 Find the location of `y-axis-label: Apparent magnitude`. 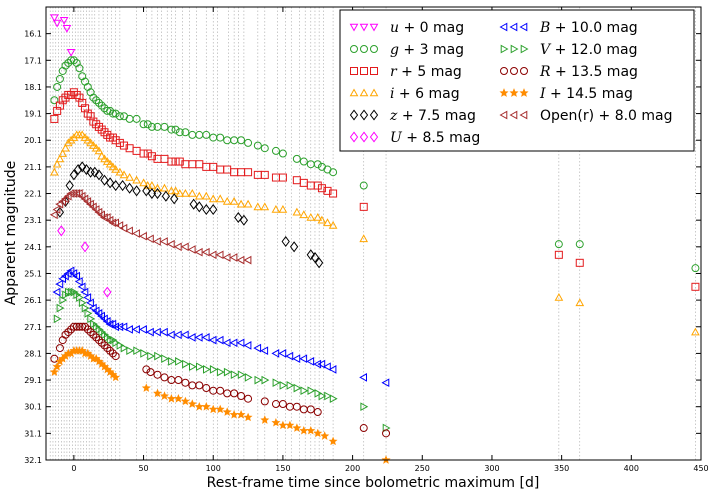

y-axis-label: Apparent magnitude is located at coordinates (11, 233).